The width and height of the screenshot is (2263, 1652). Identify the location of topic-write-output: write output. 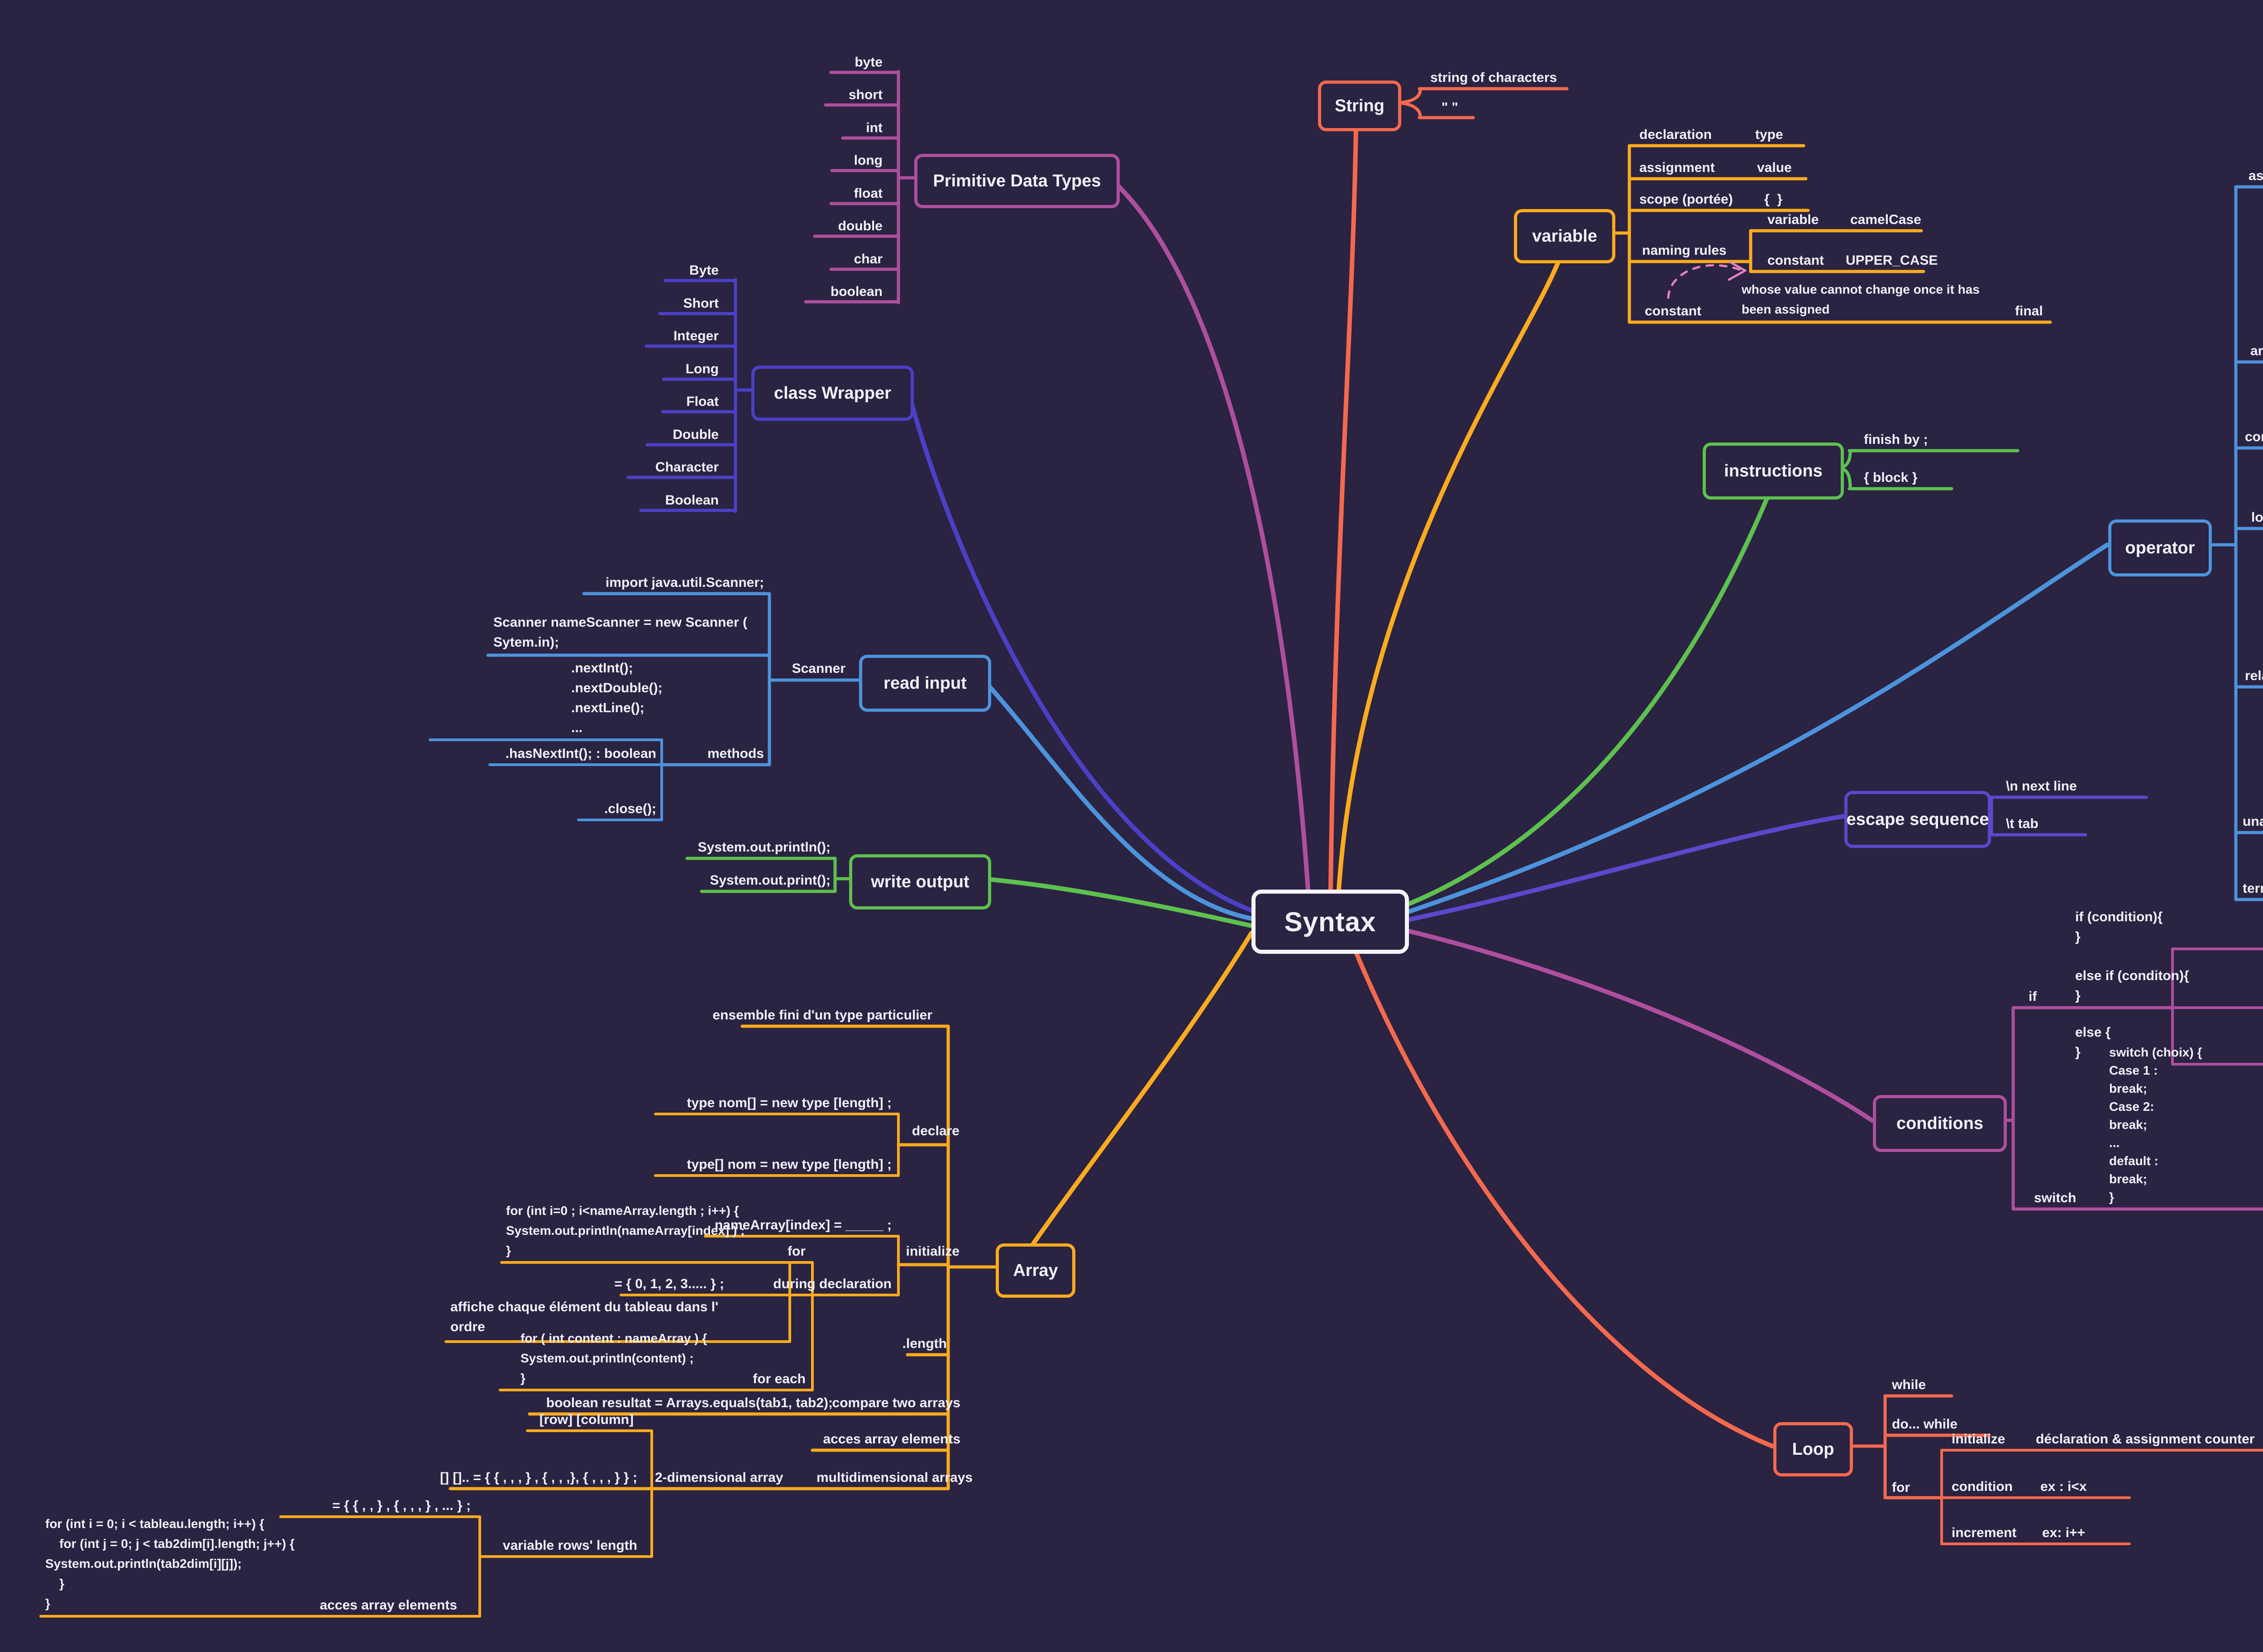
(920, 881).